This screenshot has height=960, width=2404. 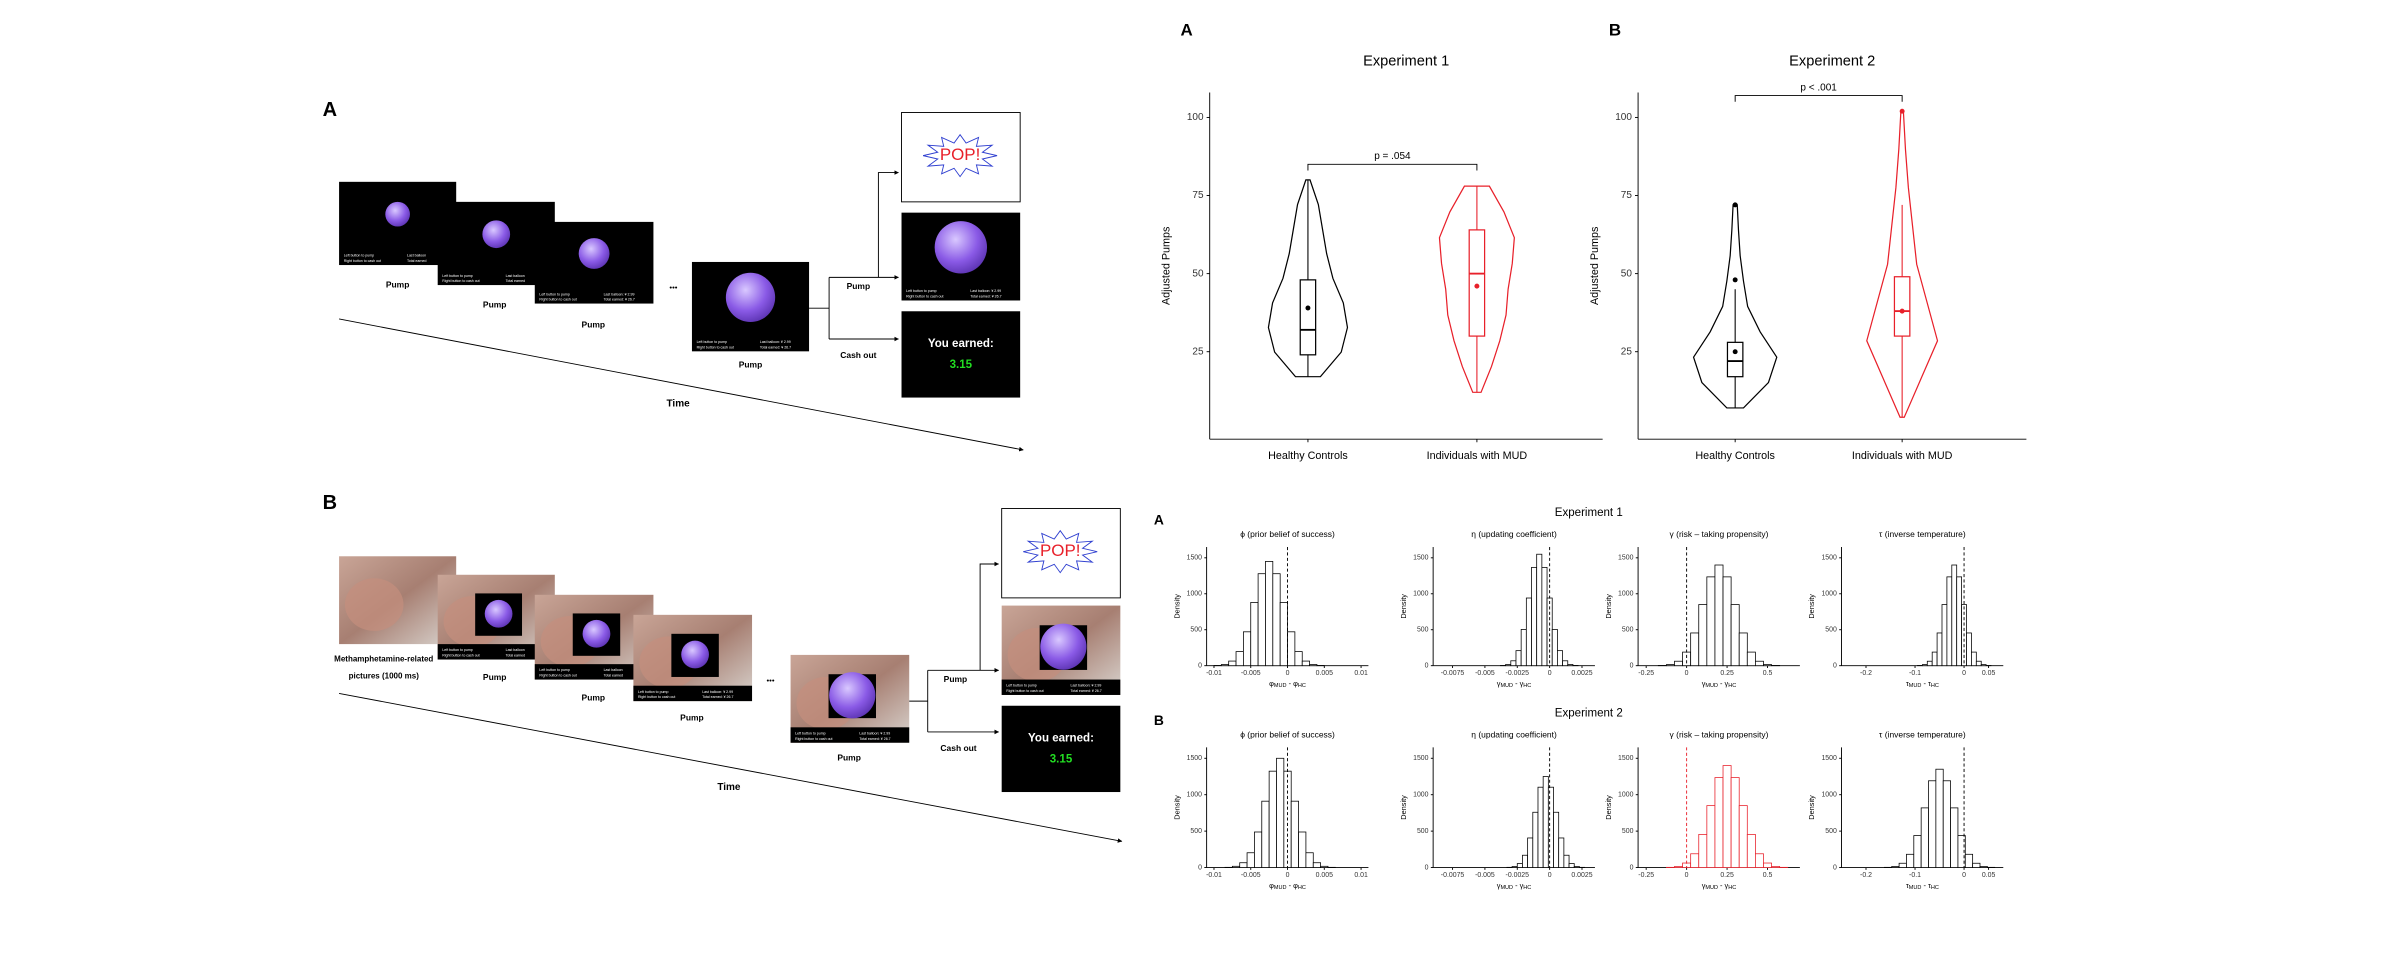 I want to click on x-axis-label: τMUD - τHC, so click(x=1922, y=684).